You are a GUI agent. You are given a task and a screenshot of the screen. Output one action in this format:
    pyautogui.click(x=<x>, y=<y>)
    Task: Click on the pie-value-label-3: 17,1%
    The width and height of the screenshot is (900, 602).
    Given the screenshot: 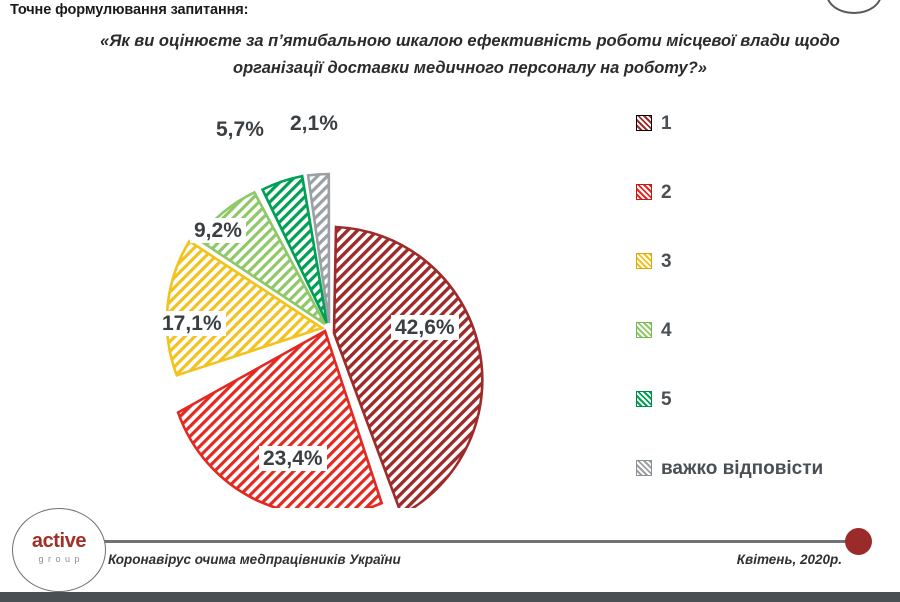 What is the action you would take?
    pyautogui.click(x=192, y=323)
    